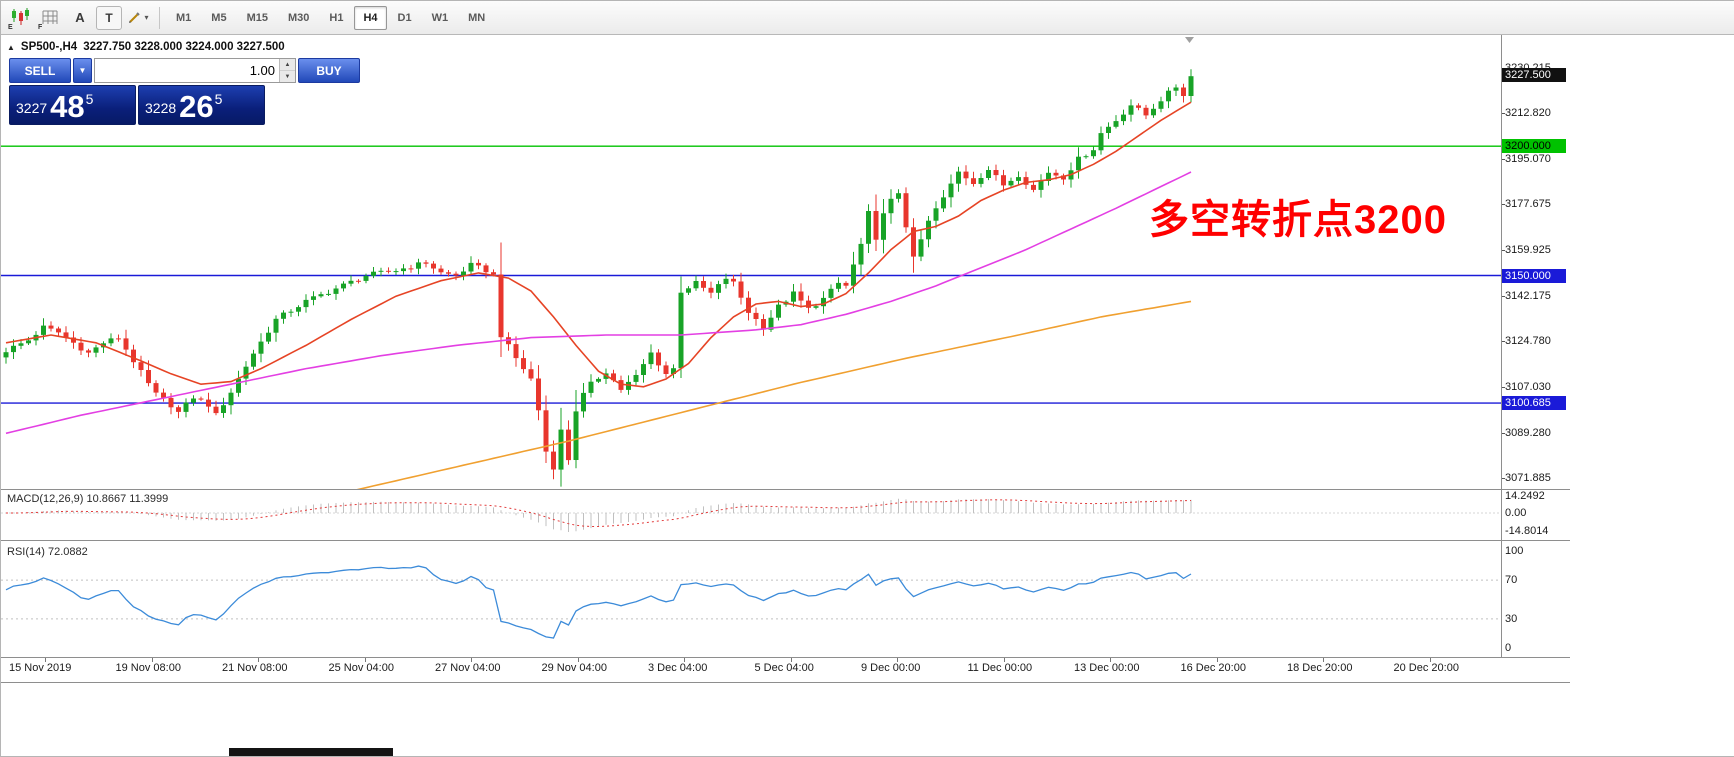 Image resolution: width=1734 pixels, height=757 pixels. Describe the element at coordinates (891, 668) in the screenshot. I see `time-axis-label: 9 Dec 00:00` at that location.